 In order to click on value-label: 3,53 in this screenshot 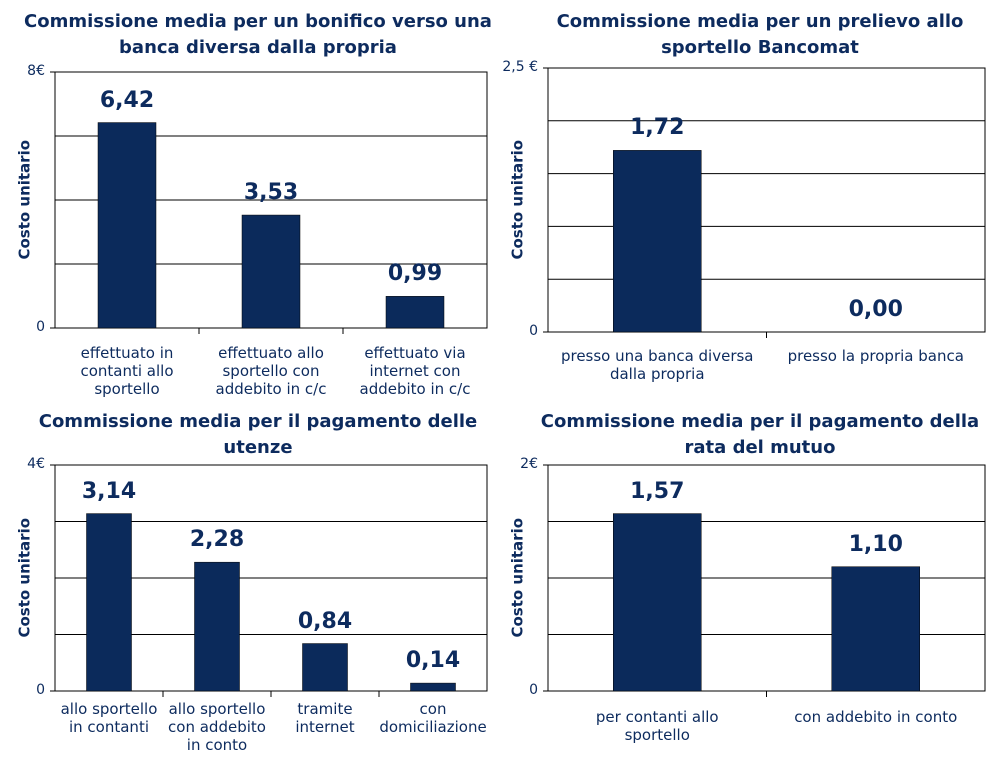, I will do `click(271, 193)`.